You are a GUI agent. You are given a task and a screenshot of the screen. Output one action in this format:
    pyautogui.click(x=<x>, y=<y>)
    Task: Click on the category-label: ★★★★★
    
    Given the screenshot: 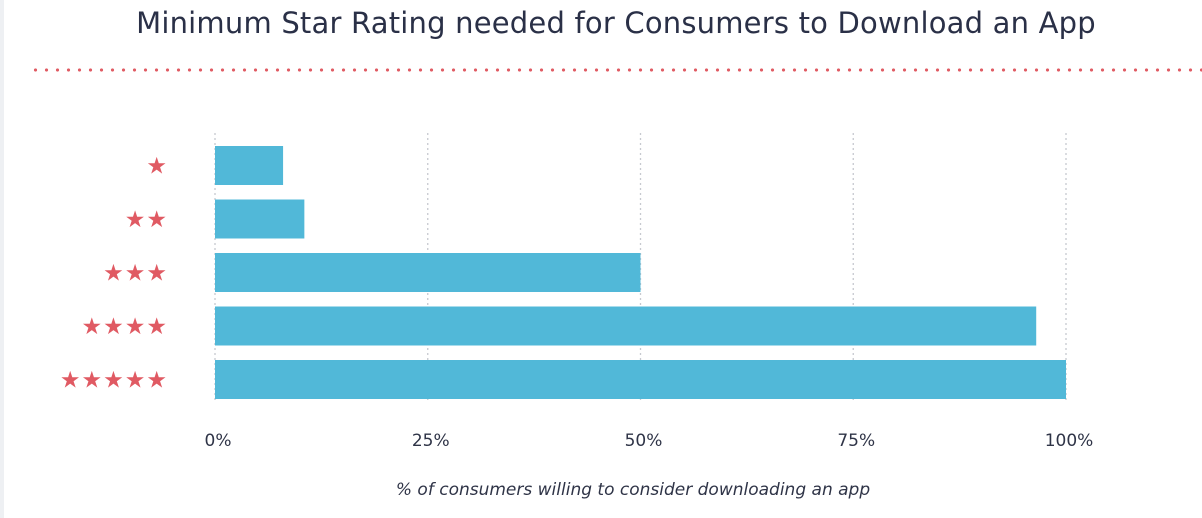 What is the action you would take?
    pyautogui.click(x=114, y=381)
    